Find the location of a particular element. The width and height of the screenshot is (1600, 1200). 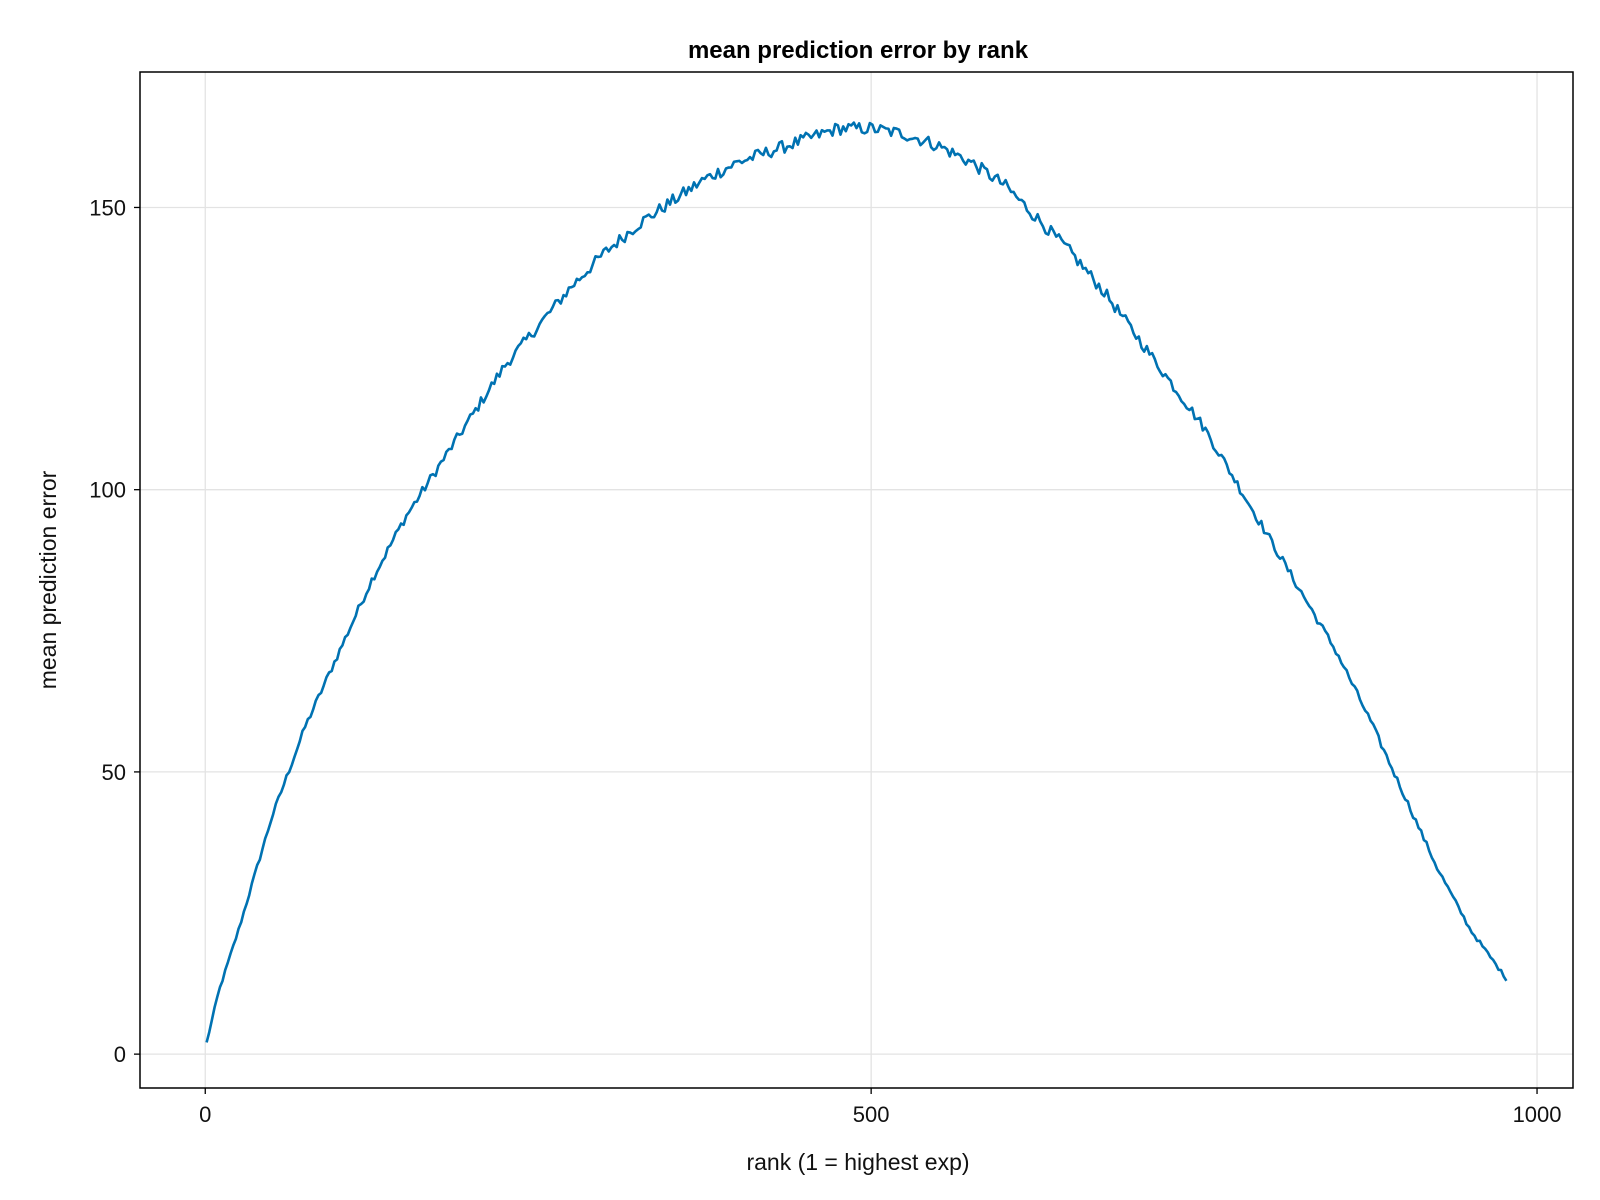

y-tick-label: 150 is located at coordinates (107, 207).